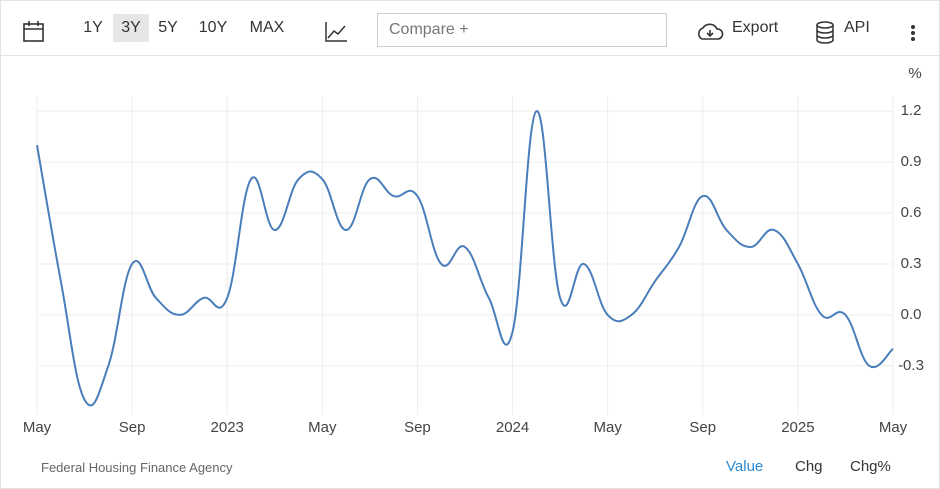  What do you see at coordinates (711, 31) in the screenshot?
I see `export-icon` at bounding box center [711, 31].